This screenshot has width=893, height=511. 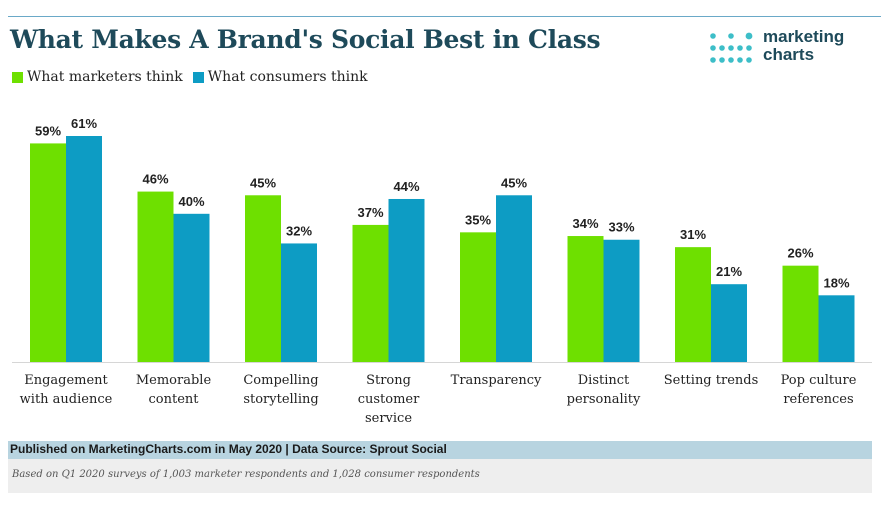 What do you see at coordinates (818, 399) in the screenshot?
I see `category-label-line: references` at bounding box center [818, 399].